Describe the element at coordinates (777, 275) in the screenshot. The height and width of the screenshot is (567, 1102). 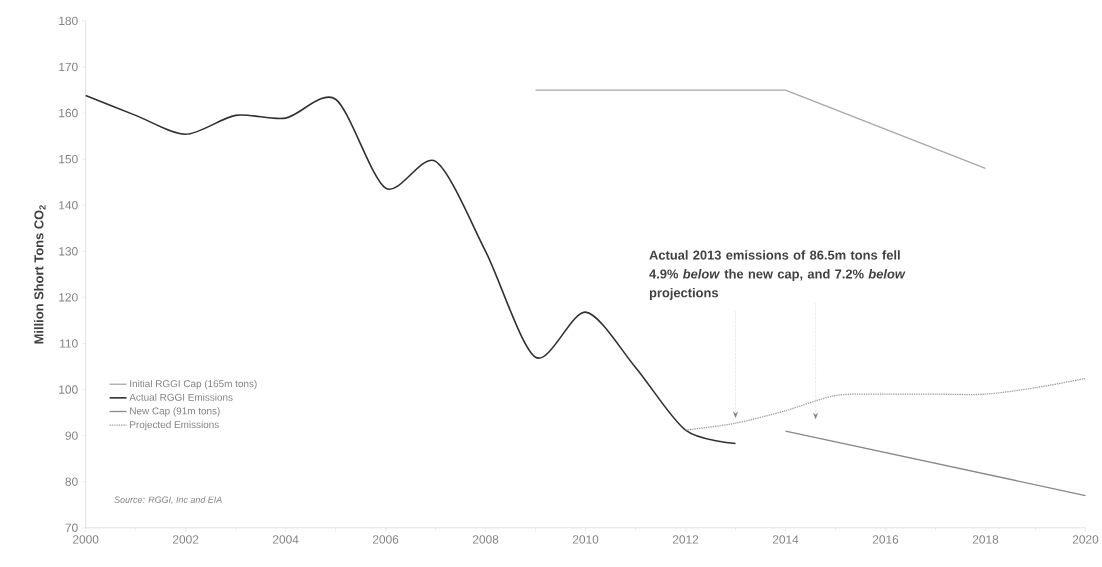
I see `text: Actual 2013 emissions of 86.5m tons fell 4.9% below the new cap, and 7.2% below projections` at that location.